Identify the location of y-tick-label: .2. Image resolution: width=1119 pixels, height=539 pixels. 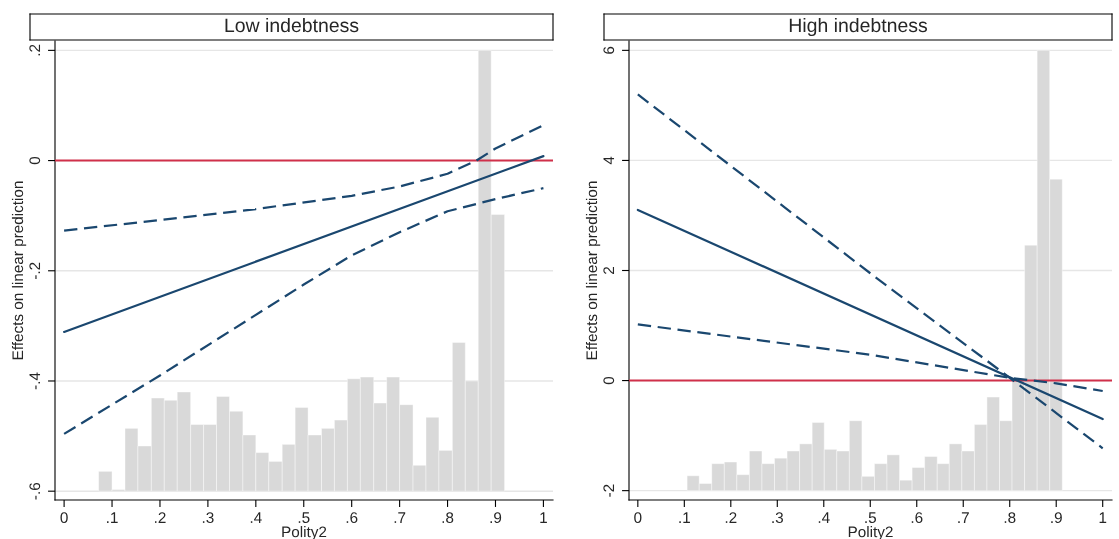
(35, 50).